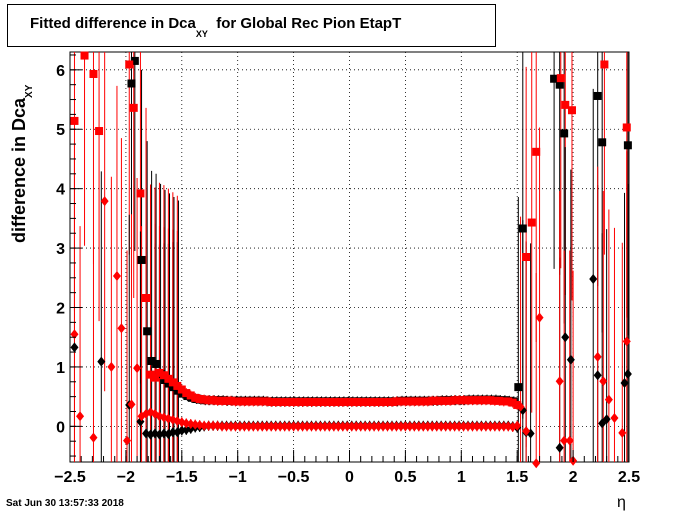  What do you see at coordinates (461, 477) in the screenshot?
I see `x-tick-label: 1` at bounding box center [461, 477].